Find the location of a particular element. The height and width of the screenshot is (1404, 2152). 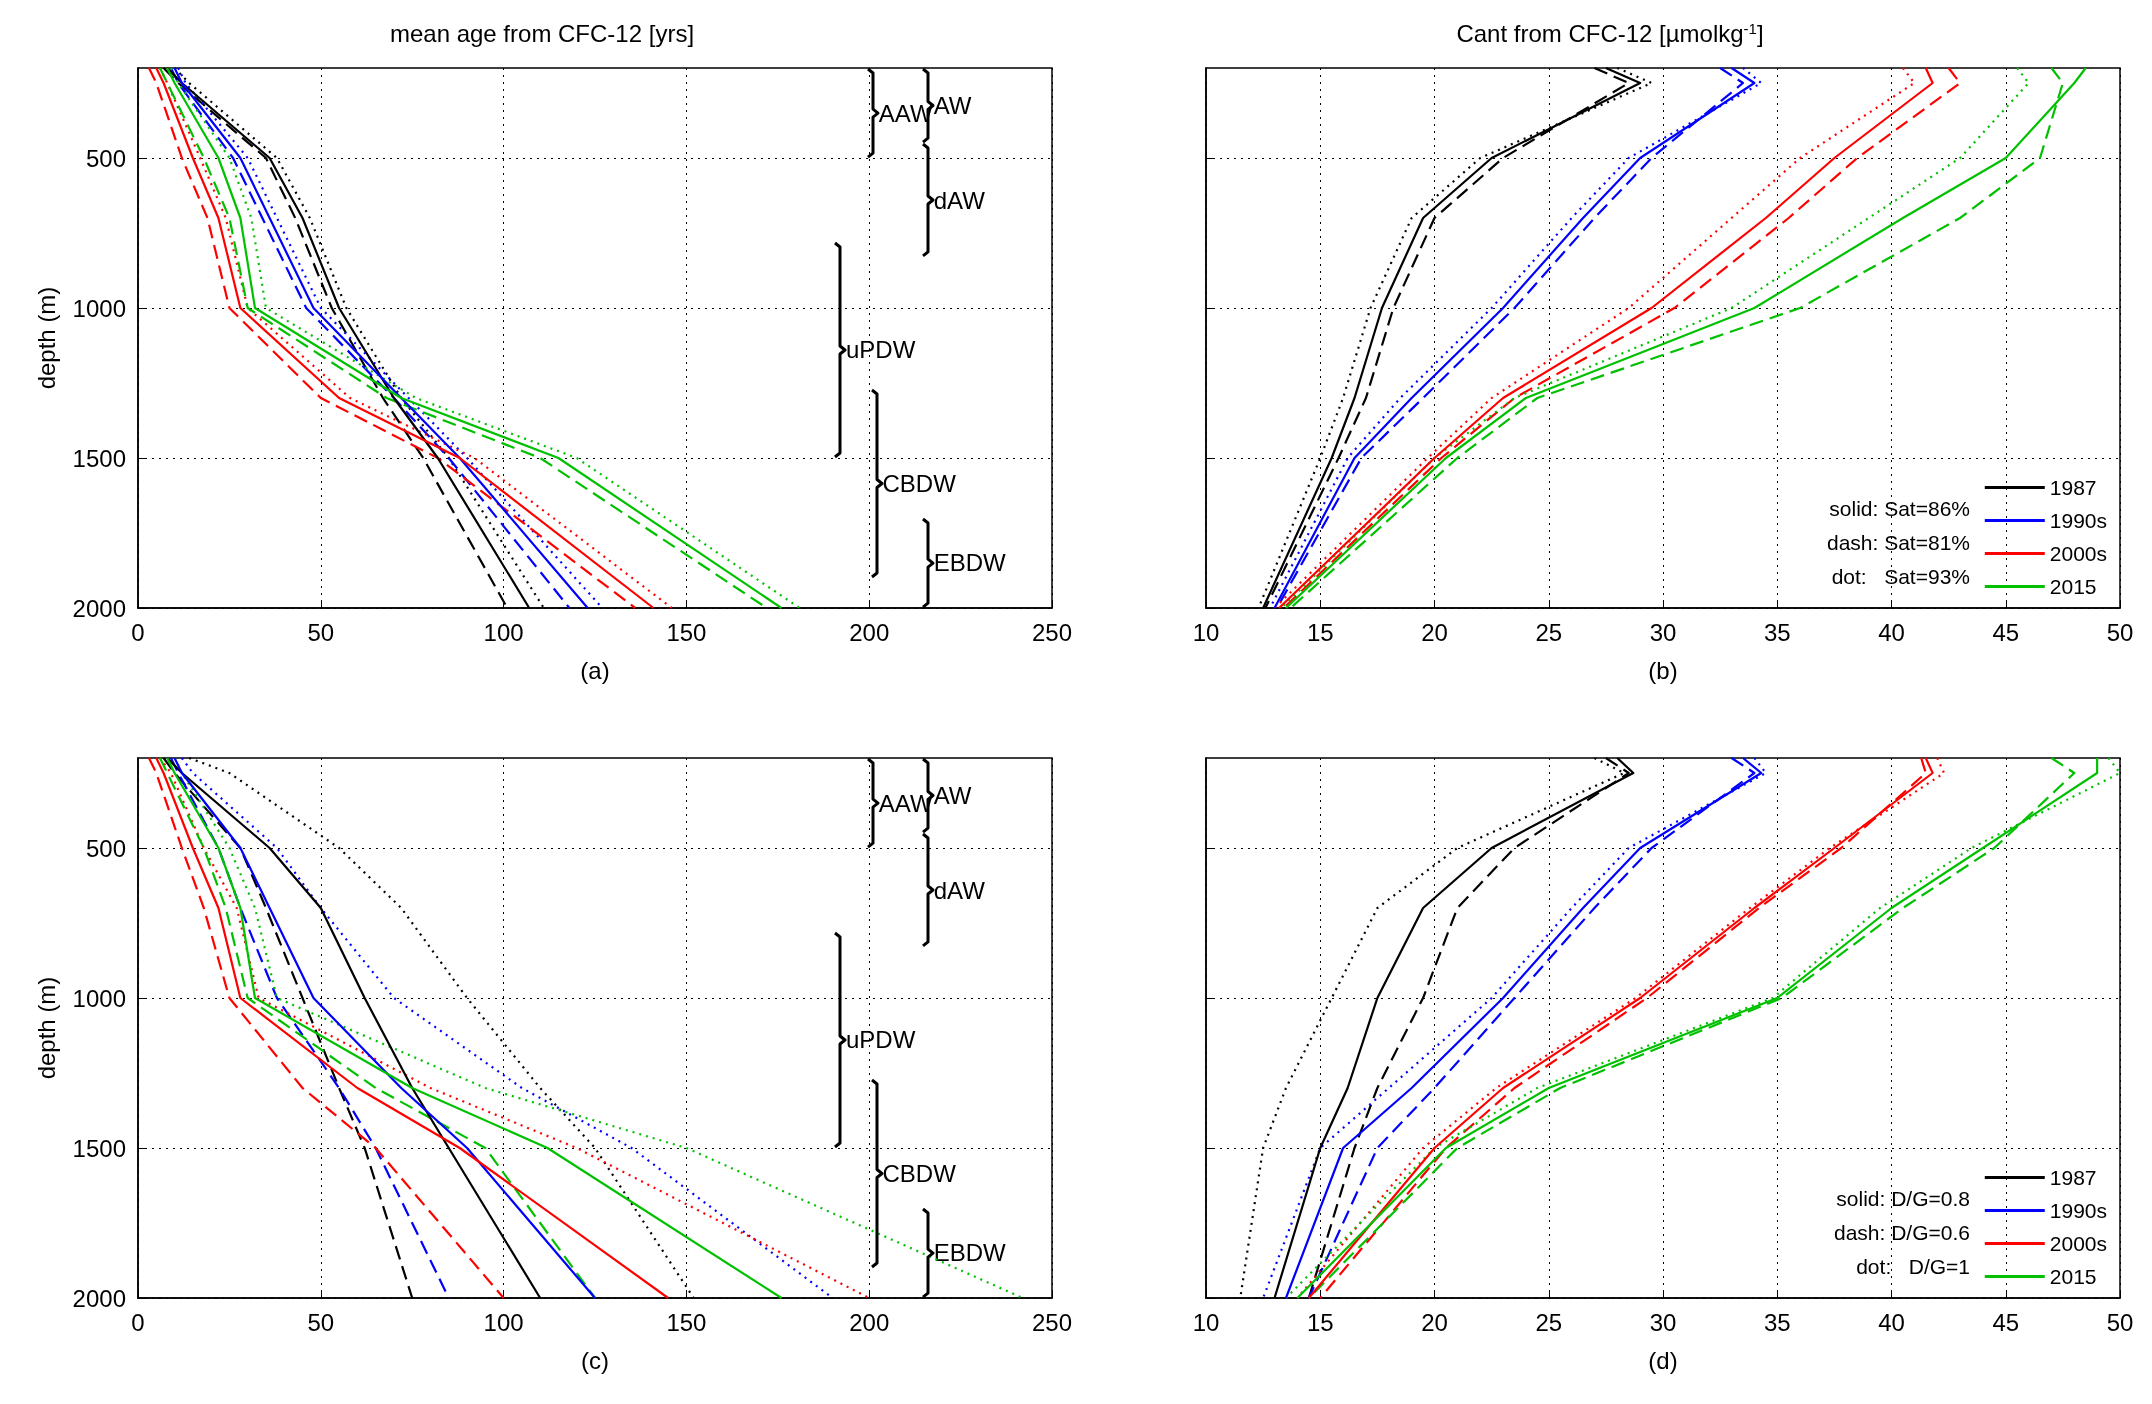

annotation: dash: Sat=81% is located at coordinates (1898, 542).